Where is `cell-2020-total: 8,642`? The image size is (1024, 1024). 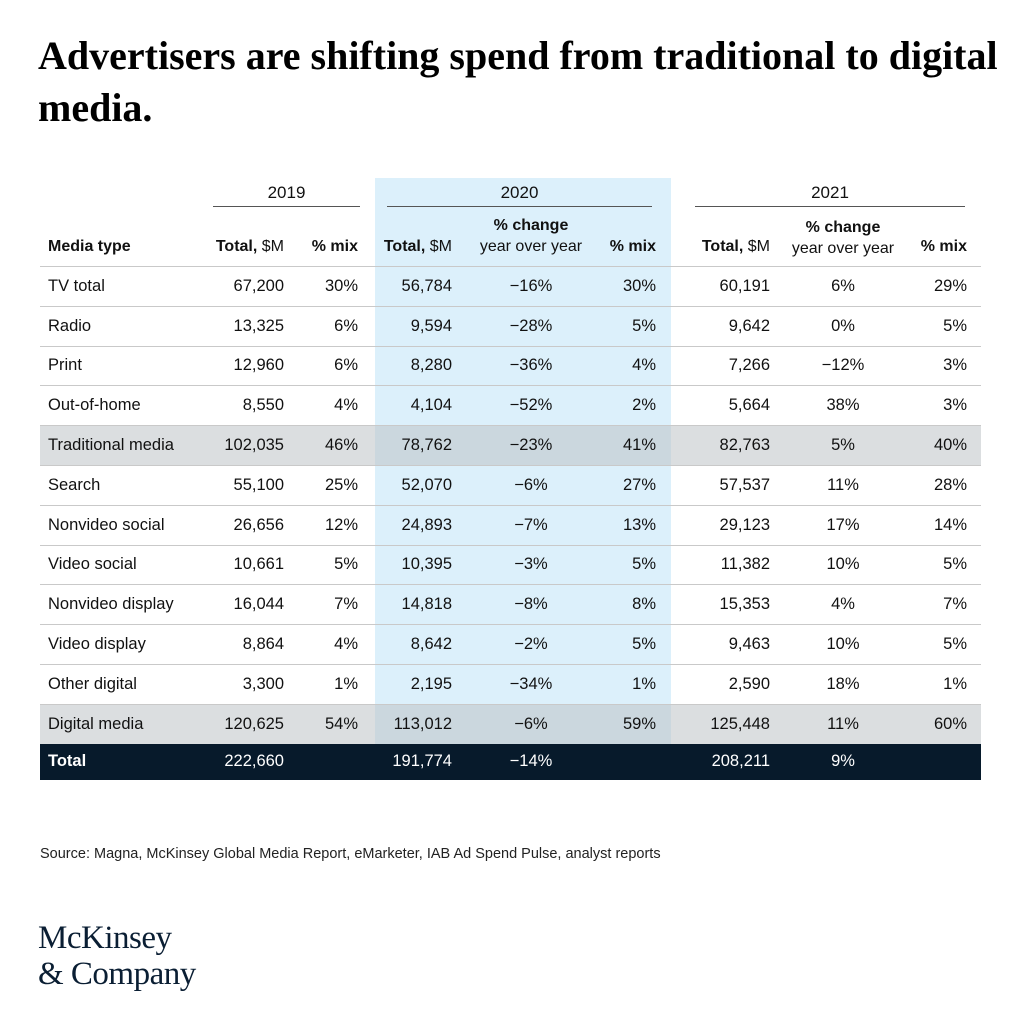
cell-2020-total: 8,642 is located at coordinates (431, 644).